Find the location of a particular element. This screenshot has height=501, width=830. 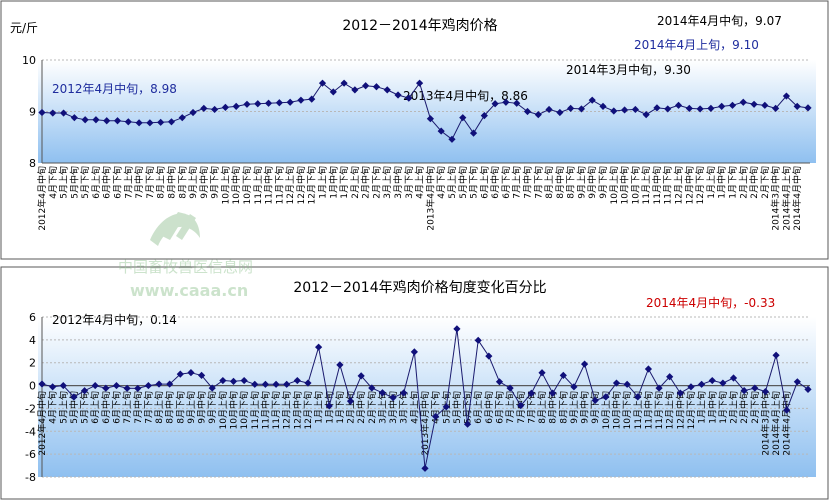

top-chart-x-tick-label: 12月中旬 is located at coordinates (301, 185).